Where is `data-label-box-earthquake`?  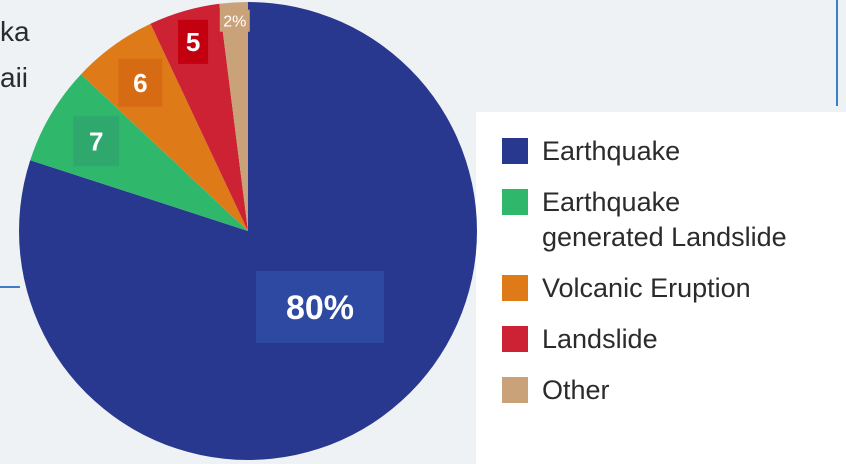 data-label-box-earthquake is located at coordinates (320, 307).